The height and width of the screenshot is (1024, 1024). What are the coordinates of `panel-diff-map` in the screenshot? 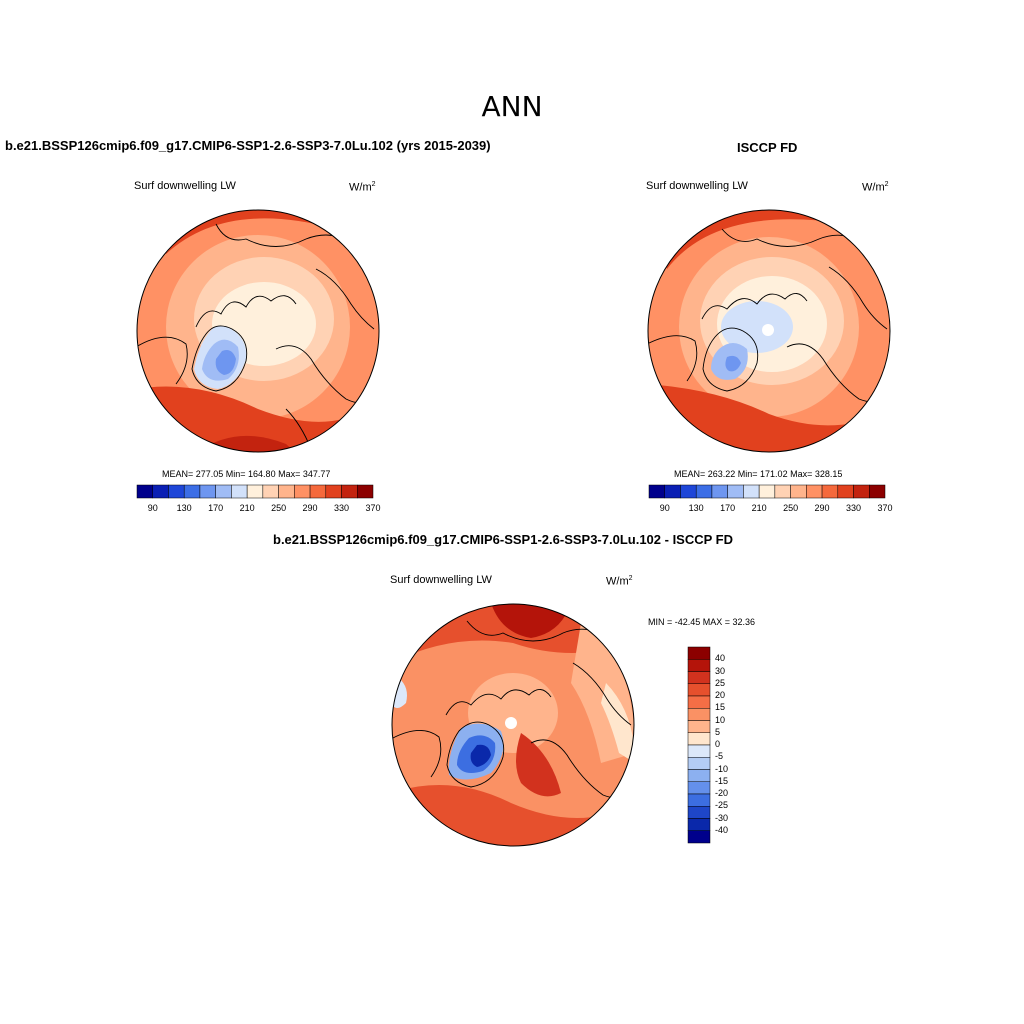 It's located at (513, 725).